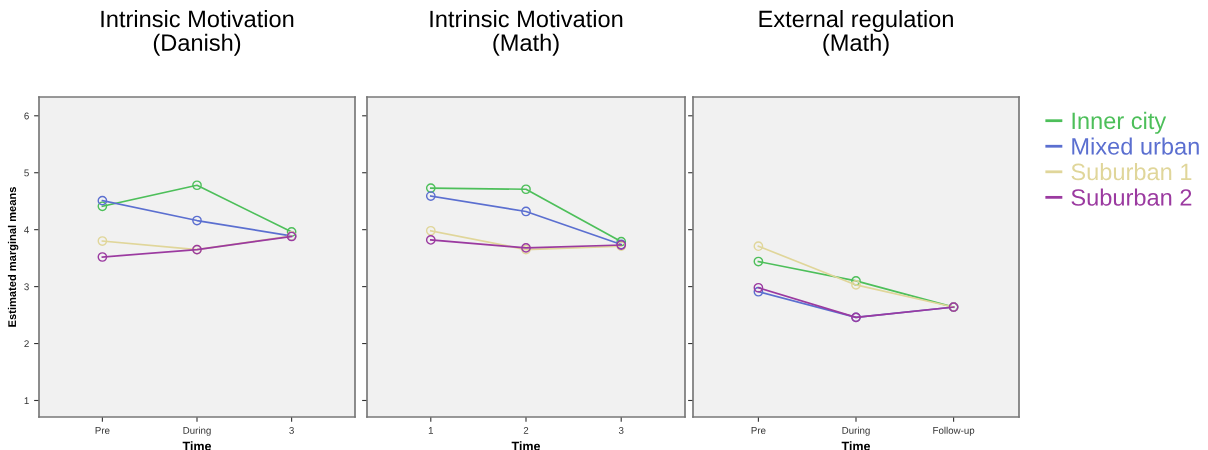 The width and height of the screenshot is (1208, 450). I want to click on y-axis-title: Estimated marginal means, so click(13, 257).